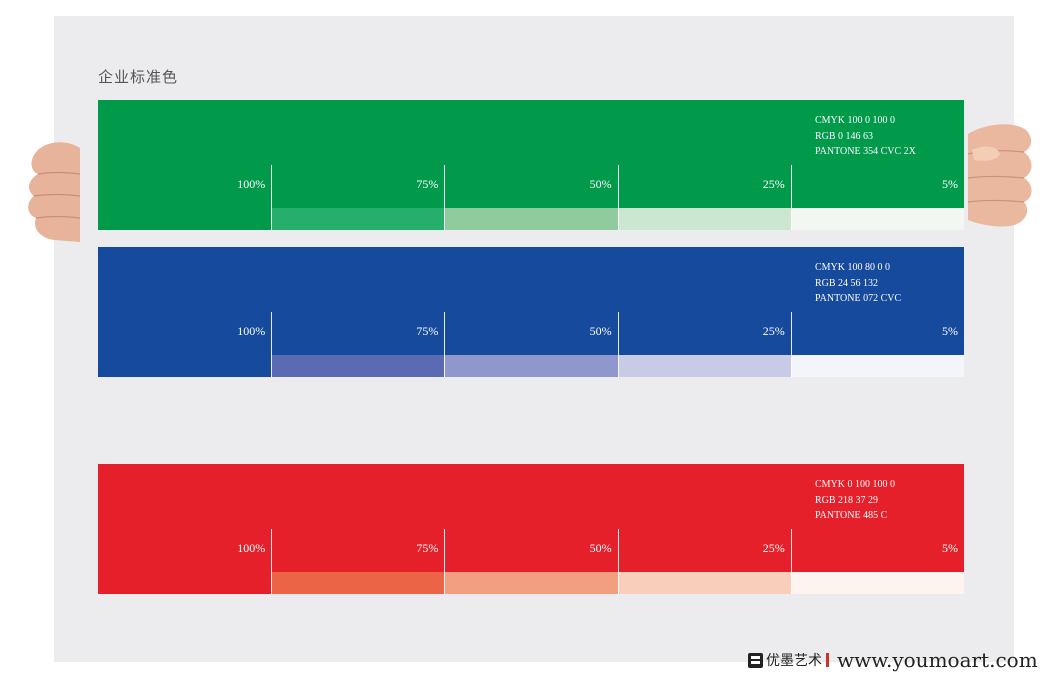  Describe the element at coordinates (844, 136) in the screenshot. I see `color-spec-line: RGB 0 146 63` at that location.